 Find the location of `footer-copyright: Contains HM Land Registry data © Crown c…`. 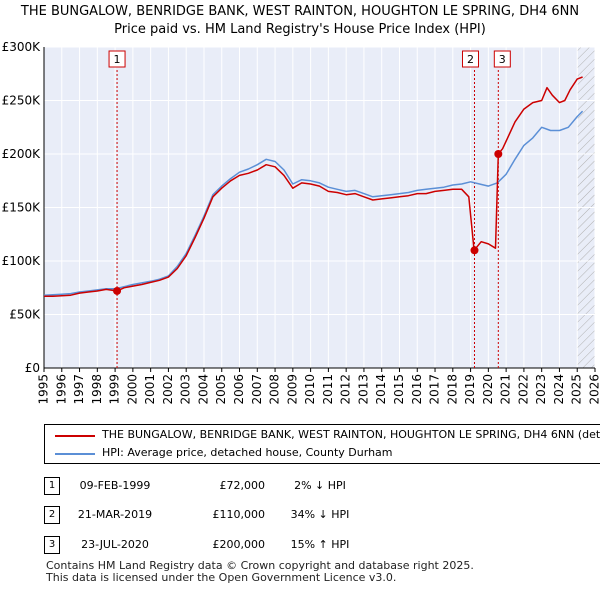

footer-copyright: Contains HM Land Registry data © Crown c… is located at coordinates (260, 565).